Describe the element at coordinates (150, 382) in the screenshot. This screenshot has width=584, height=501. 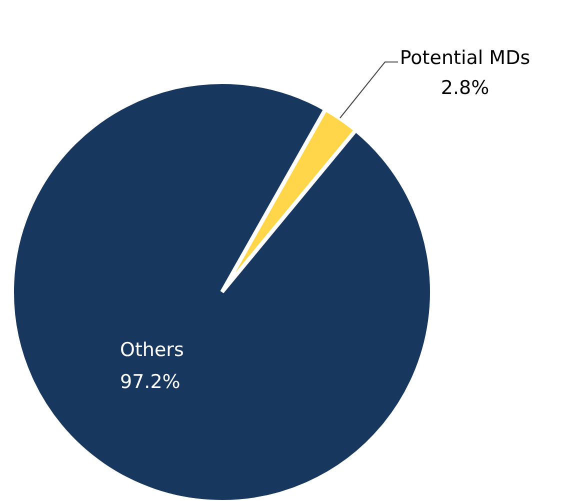
I see `data-label: 97.2%` at that location.